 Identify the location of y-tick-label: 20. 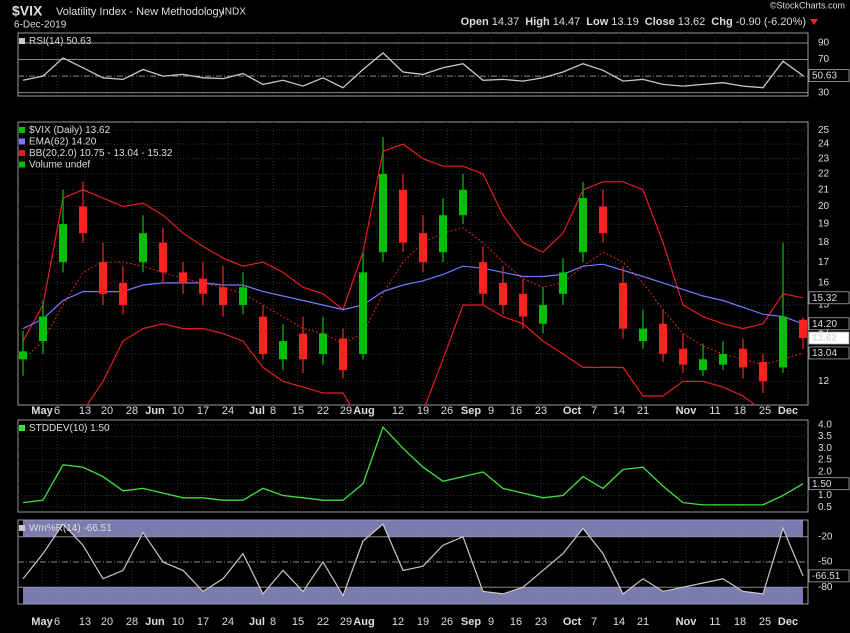
(824, 206).